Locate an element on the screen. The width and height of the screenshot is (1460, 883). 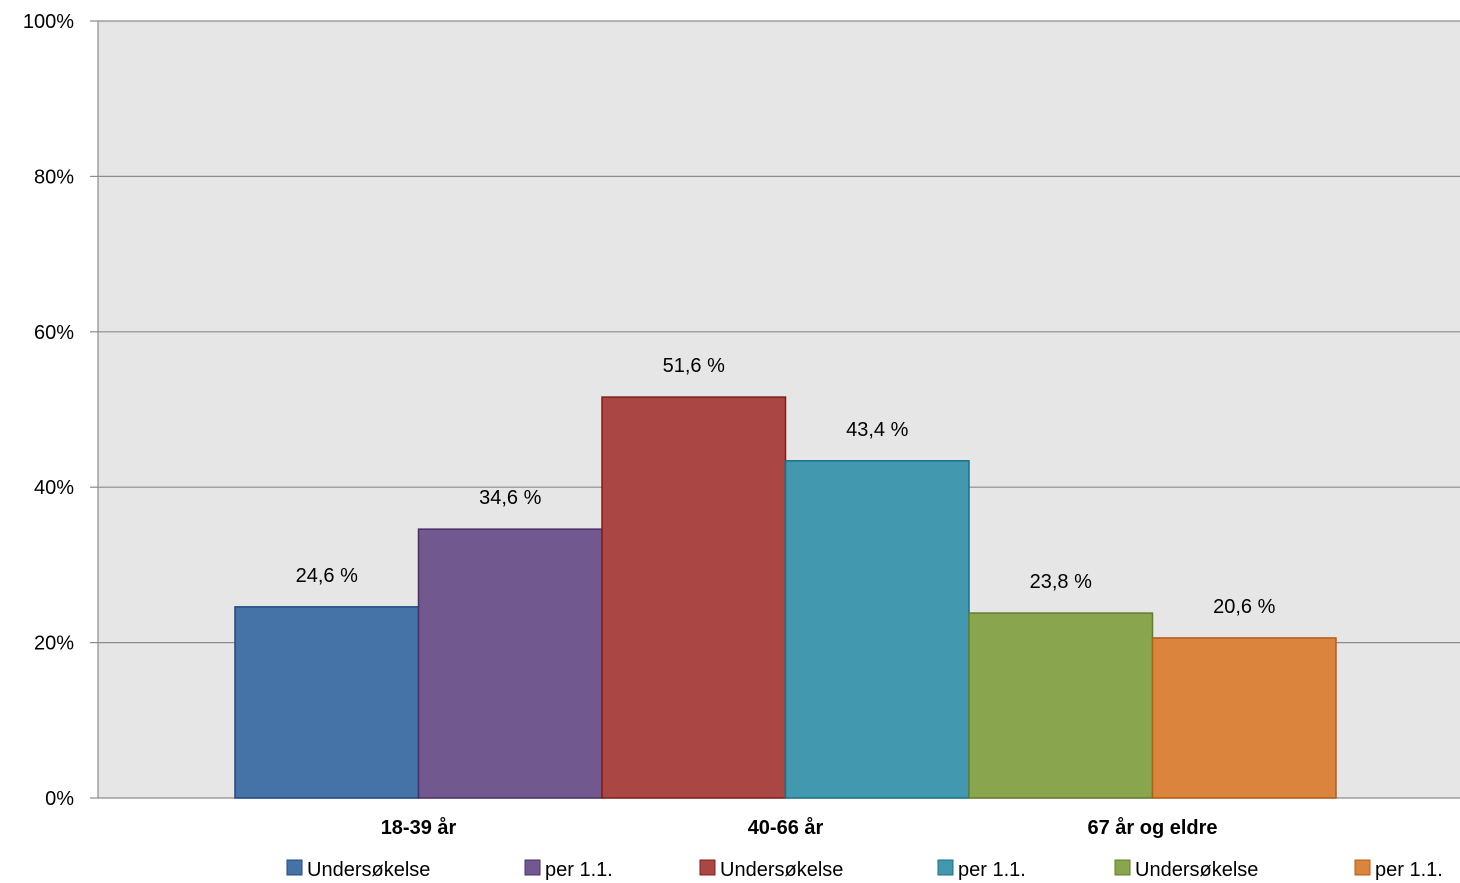
y-tick-label: 40% is located at coordinates (54, 488).